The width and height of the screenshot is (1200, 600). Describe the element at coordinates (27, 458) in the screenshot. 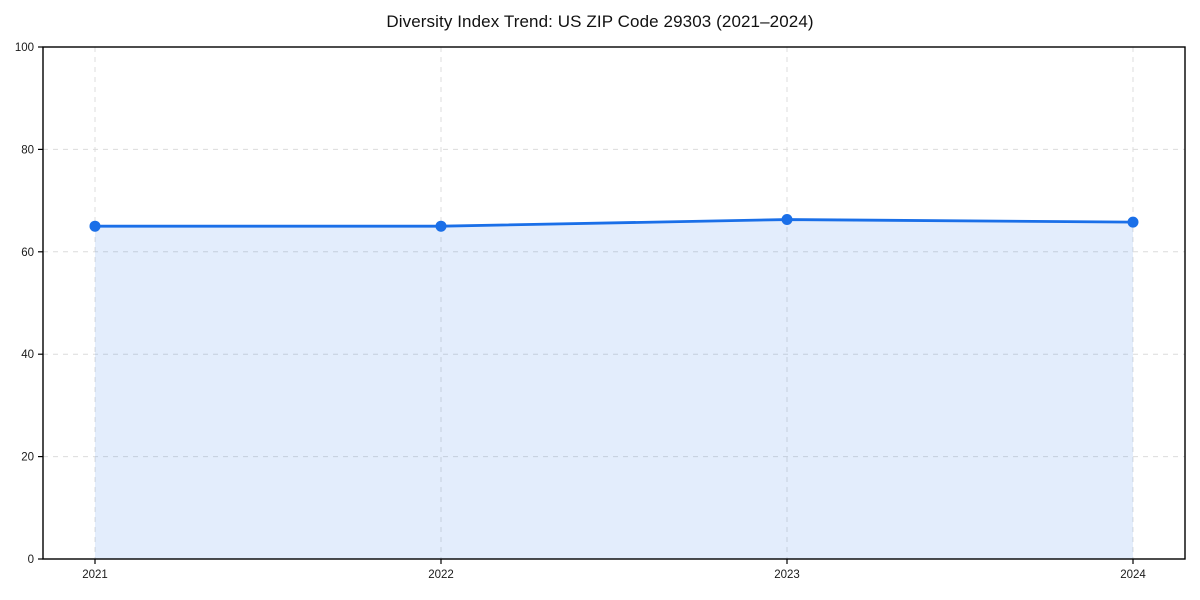

I see `y-tick-label: 20` at that location.